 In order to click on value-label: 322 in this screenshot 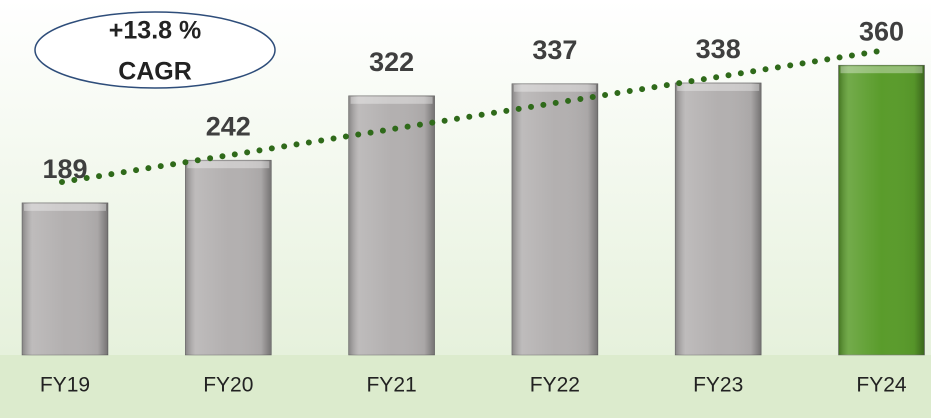, I will do `click(391, 62)`.